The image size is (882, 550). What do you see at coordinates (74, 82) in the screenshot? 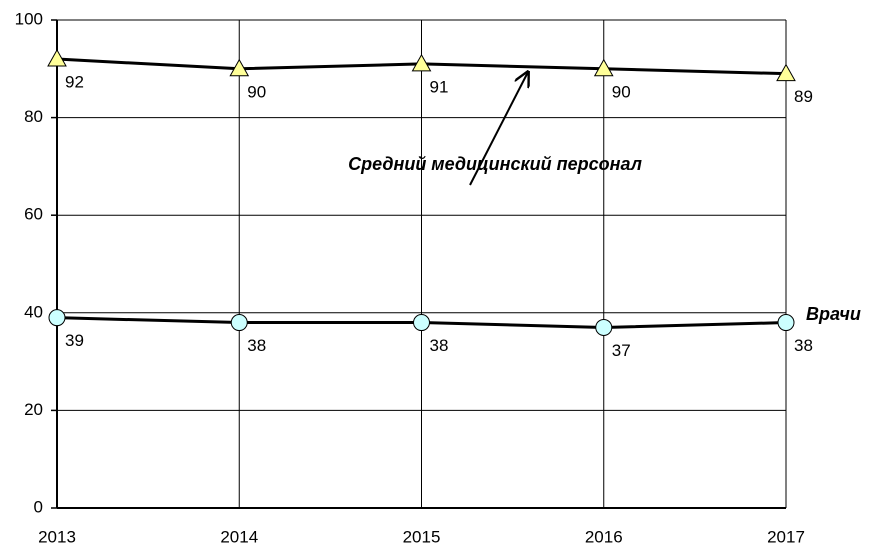
I see `data-label: 92` at bounding box center [74, 82].